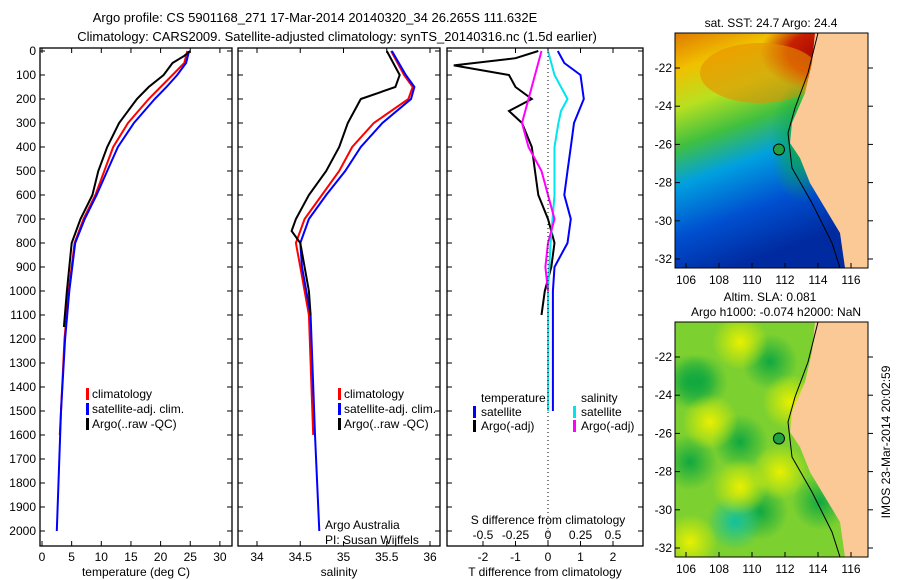  I want to click on x-tick-label: 0, so click(548, 557).